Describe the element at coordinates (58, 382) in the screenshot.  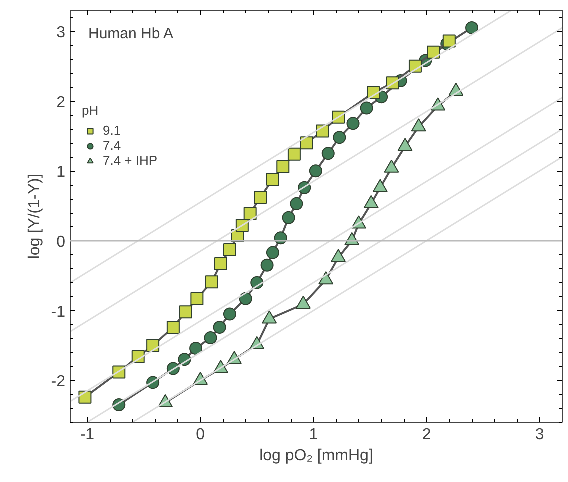
I see `y-tick-label: -2` at that location.